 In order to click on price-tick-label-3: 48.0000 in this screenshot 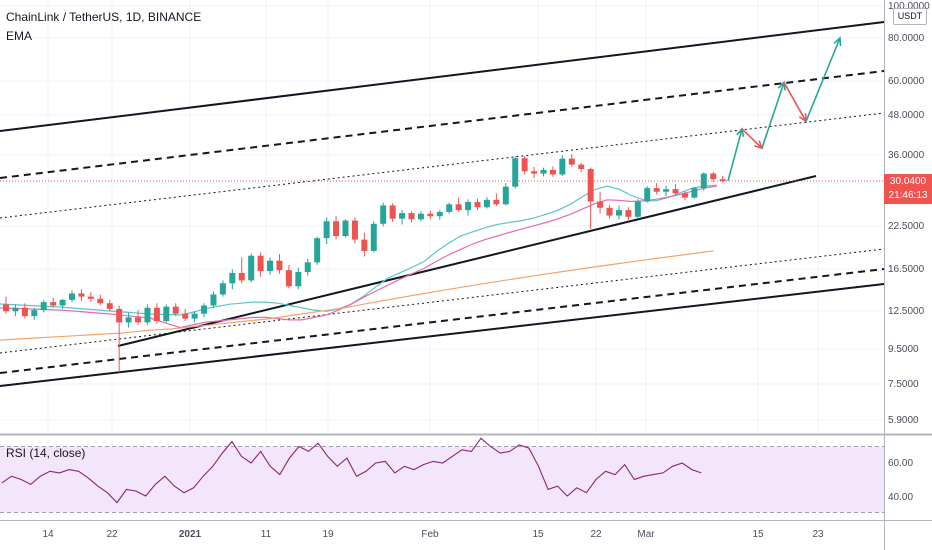, I will do `click(906, 115)`.